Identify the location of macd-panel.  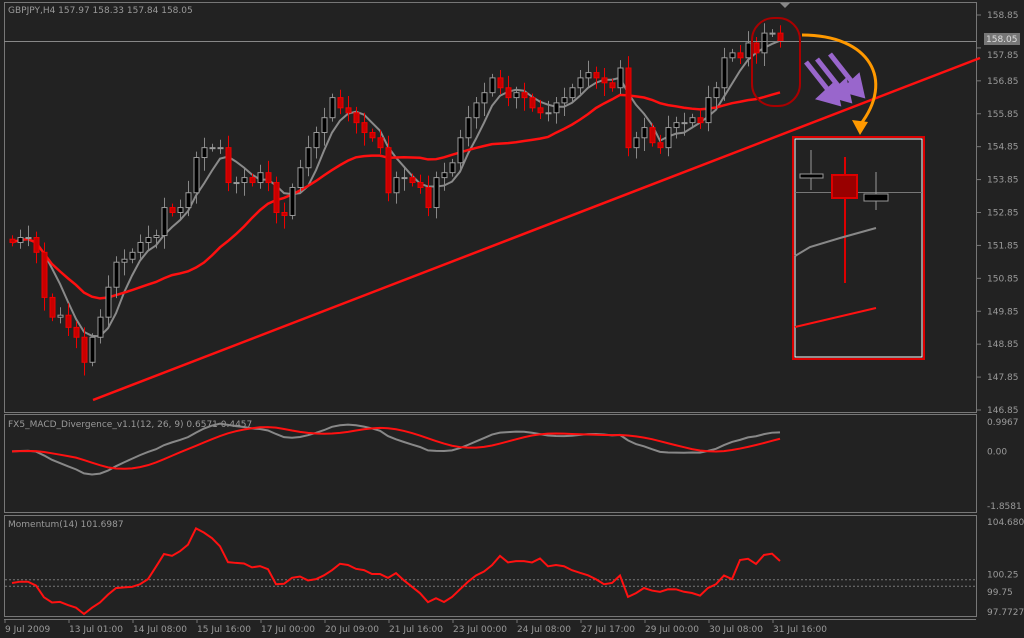
(490, 463).